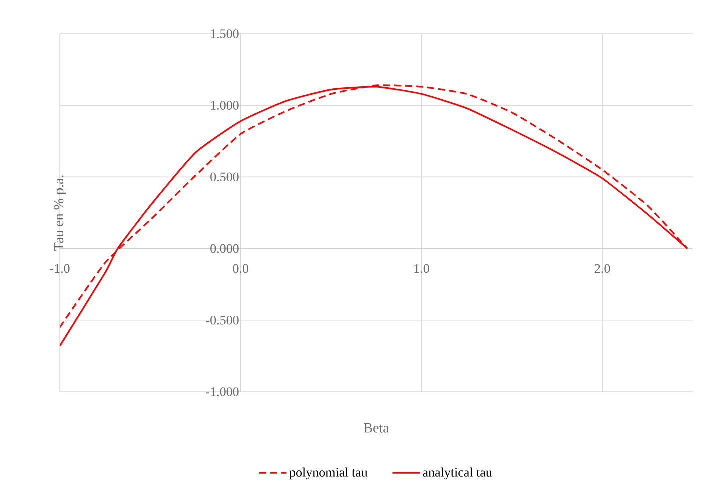  I want to click on y-tick-label: -1.000, so click(222, 392).